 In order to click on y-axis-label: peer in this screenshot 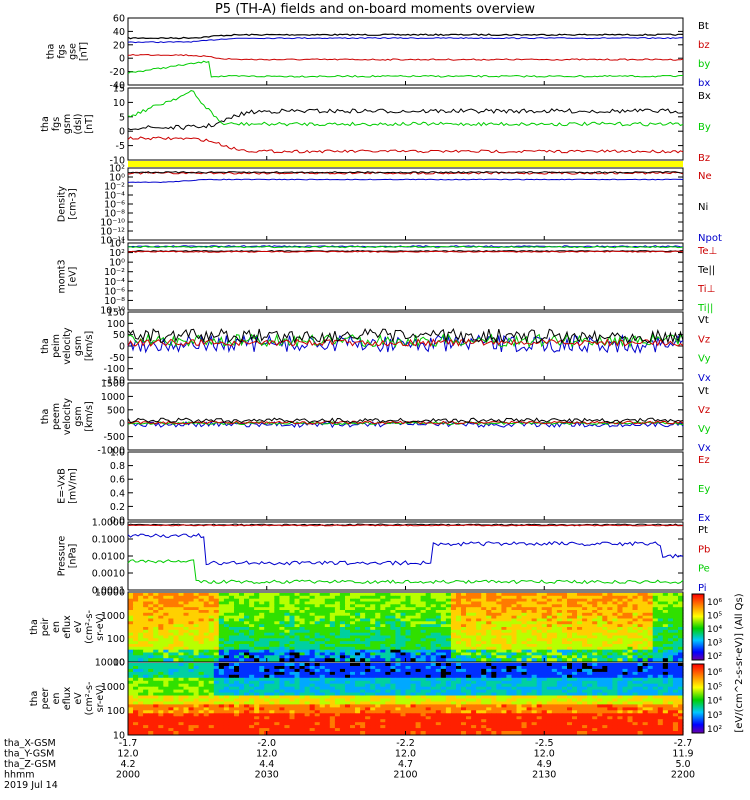, I will do `click(45, 699)`.